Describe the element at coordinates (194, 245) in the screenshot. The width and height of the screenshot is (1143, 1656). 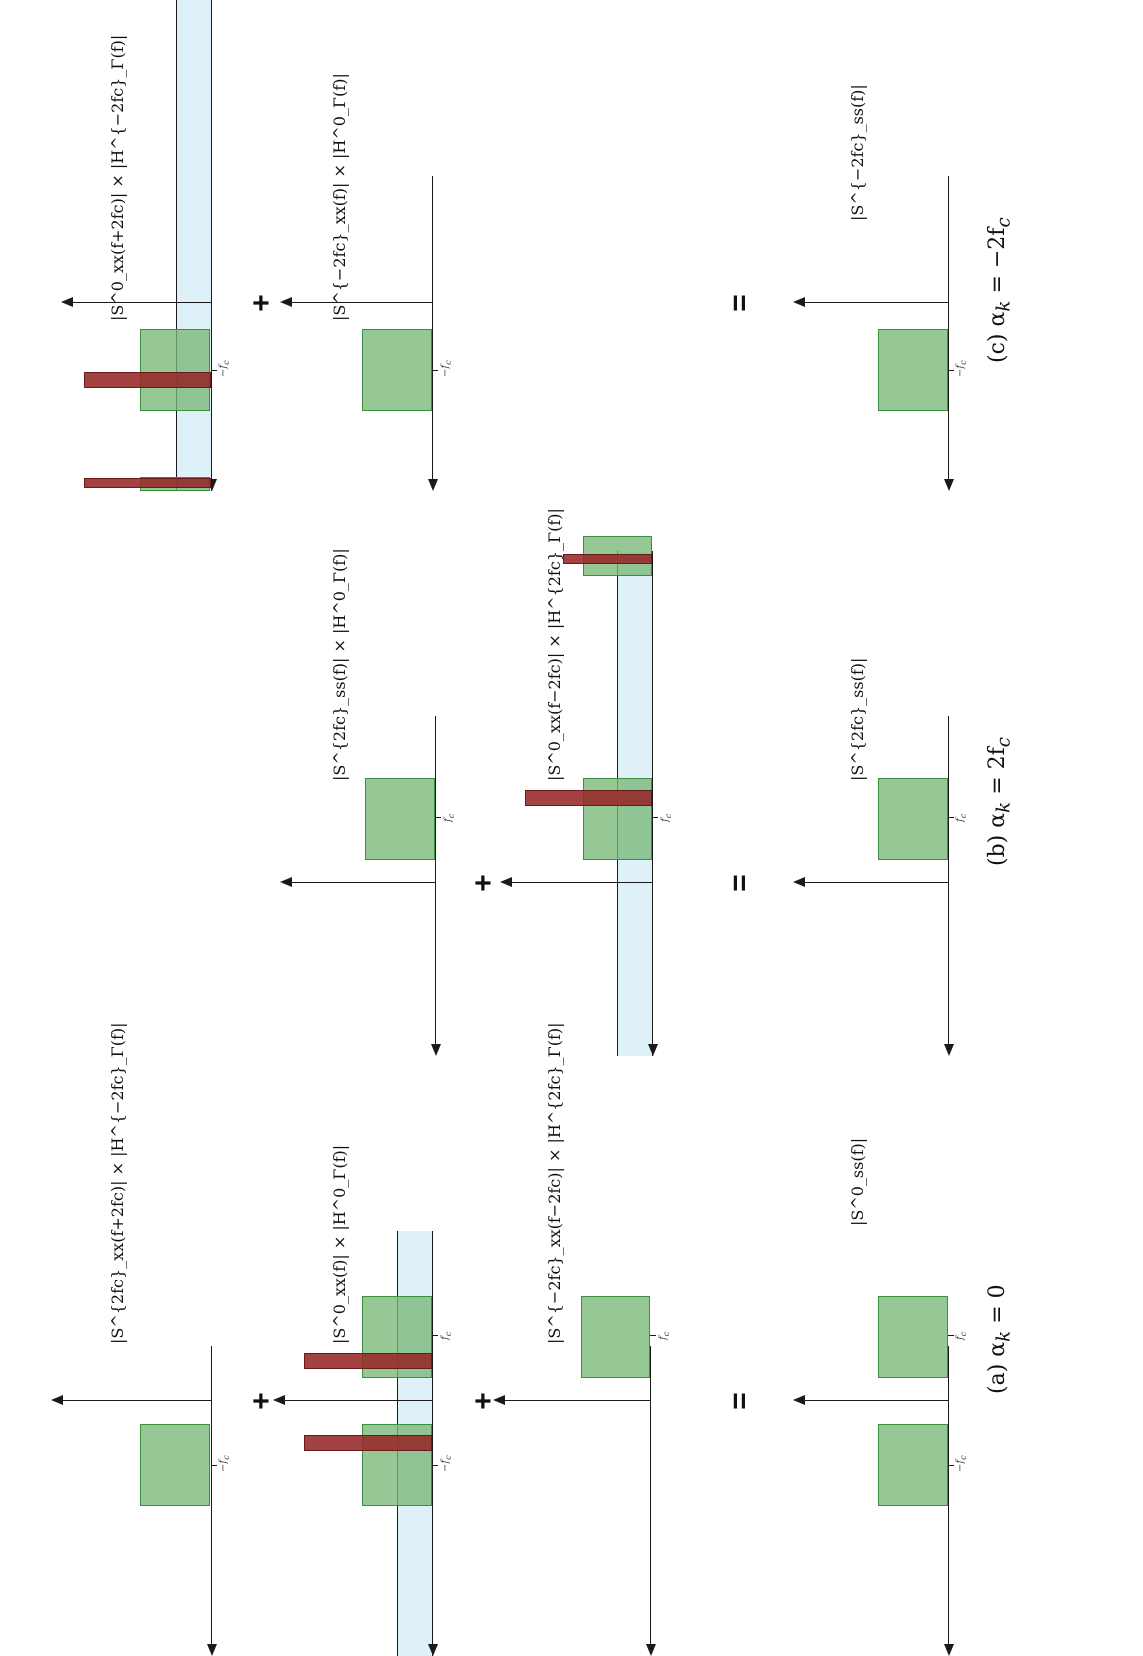
I see `filter-band` at that location.